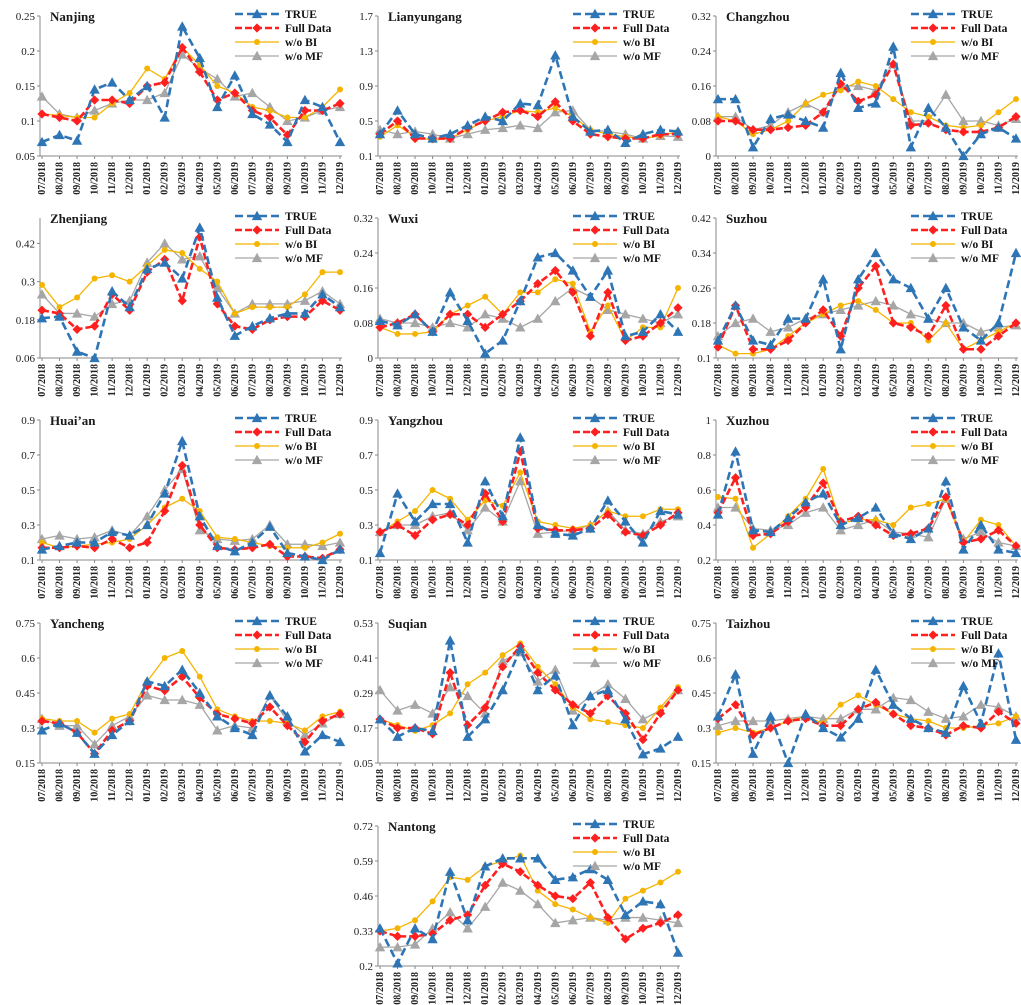  Describe the element at coordinates (485, 582) in the screenshot. I see `x-tick-label: 01/2019` at that location.